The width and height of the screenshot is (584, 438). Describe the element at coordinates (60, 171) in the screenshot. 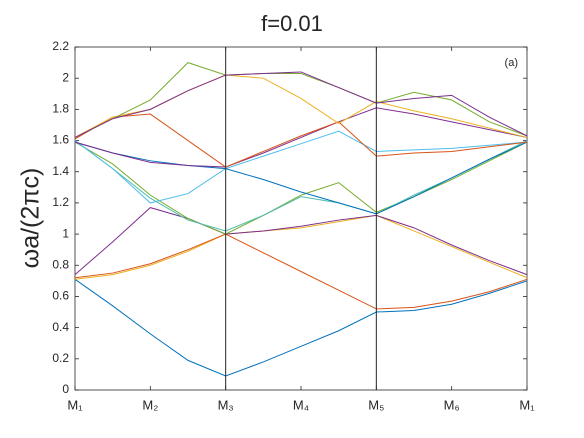

I see `y-tick-label: 1.4` at that location.